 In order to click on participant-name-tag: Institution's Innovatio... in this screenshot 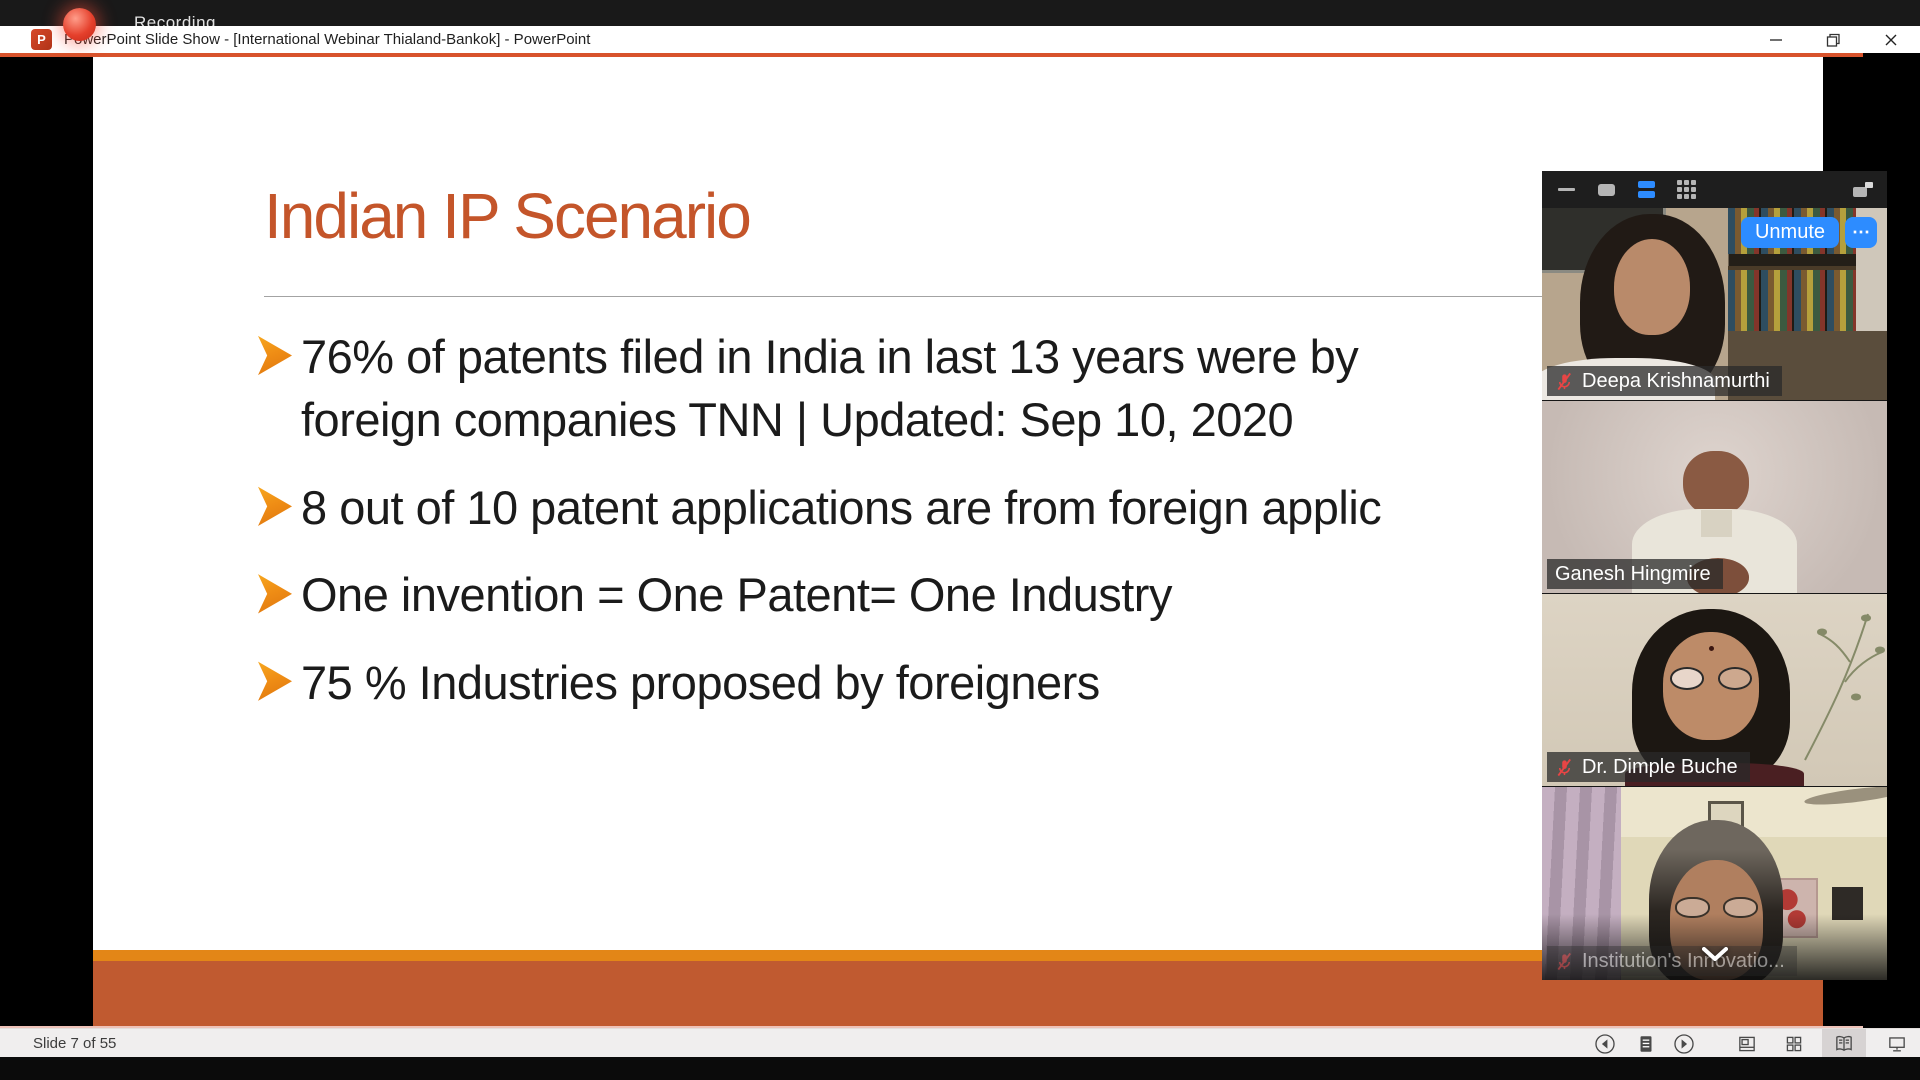, I will do `click(1672, 961)`.